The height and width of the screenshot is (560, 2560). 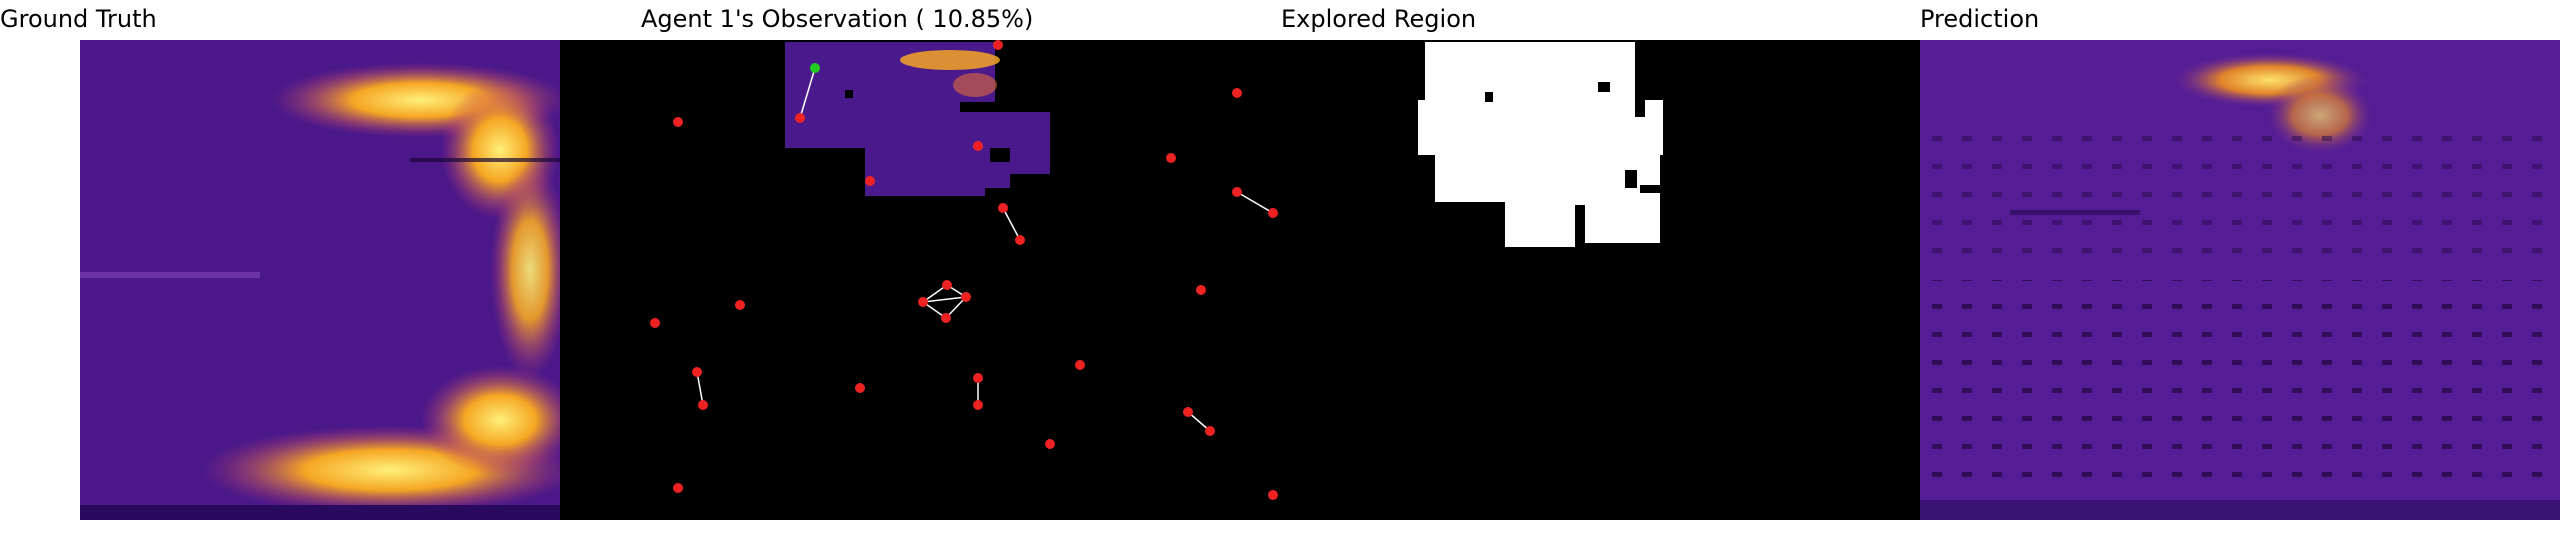 What do you see at coordinates (1572, 144) in the screenshot?
I see `explored-mask-holes` at bounding box center [1572, 144].